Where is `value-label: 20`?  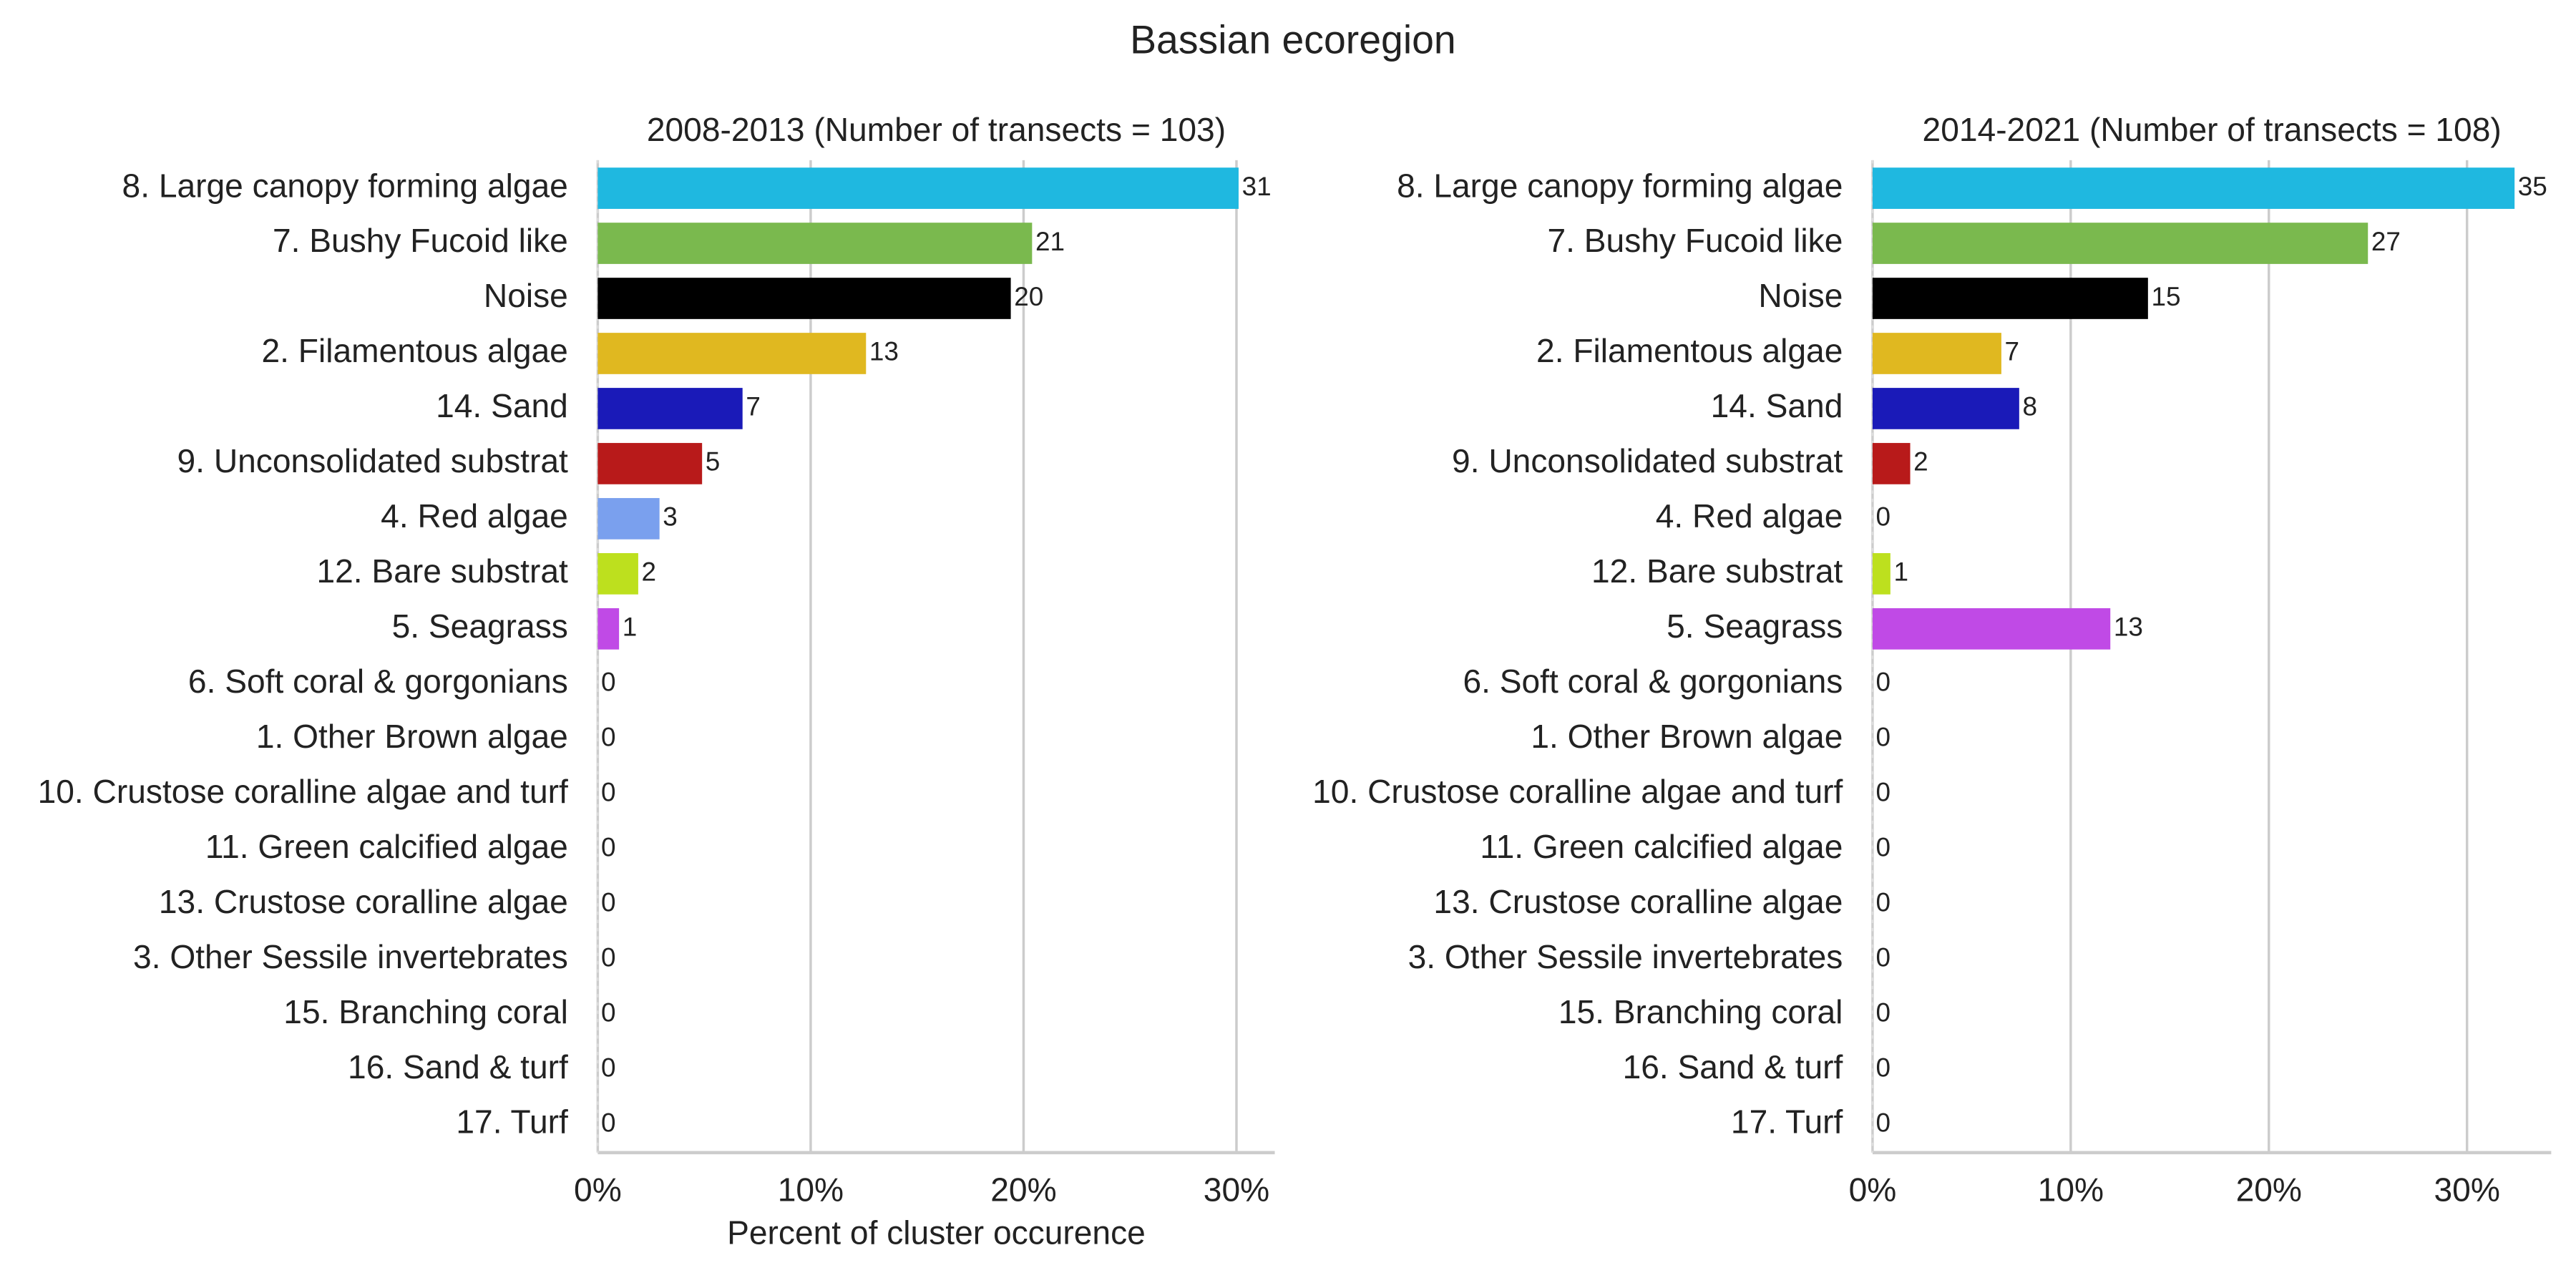
value-label: 20 is located at coordinates (1028, 296).